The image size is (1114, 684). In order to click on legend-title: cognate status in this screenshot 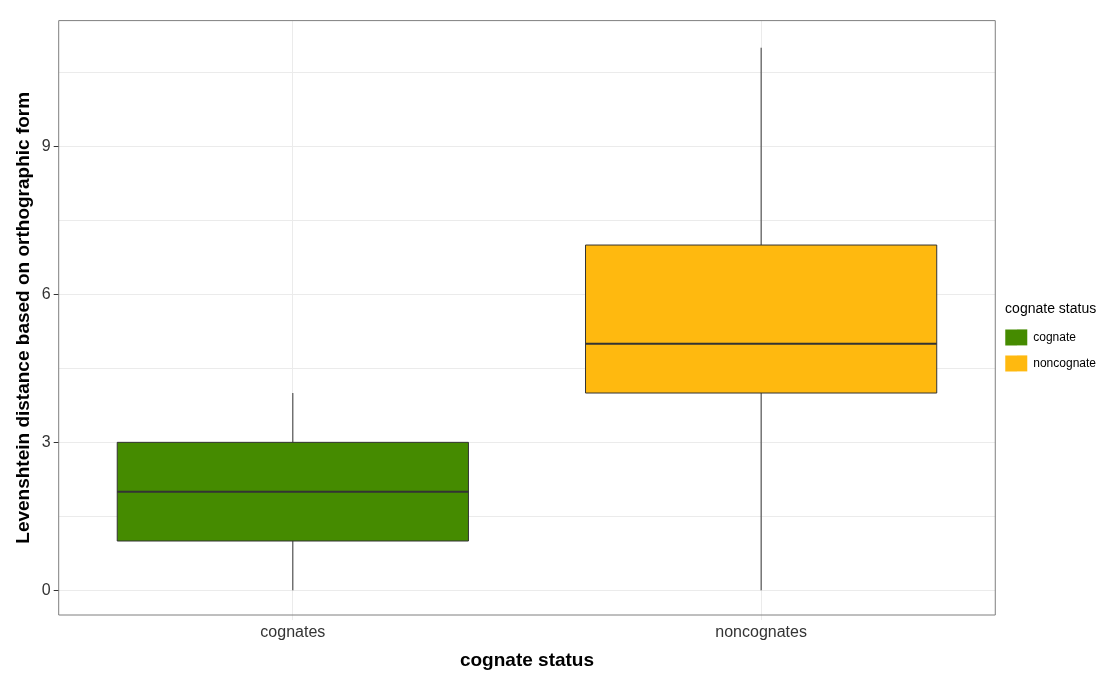, I will do `click(1051, 308)`.